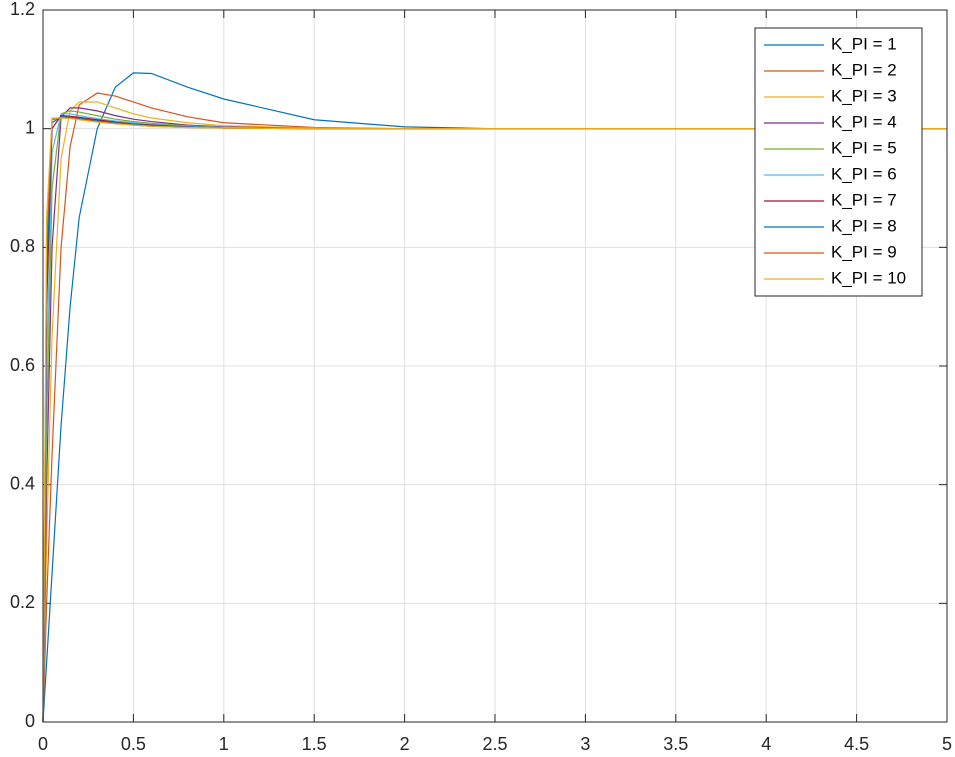 The height and width of the screenshot is (757, 955). What do you see at coordinates (864, 199) in the screenshot?
I see `legend-label: K_PI = 7` at bounding box center [864, 199].